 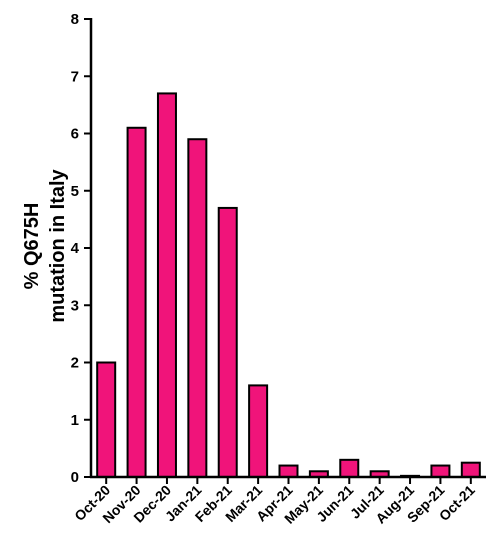 What do you see at coordinates (82, 248) in the screenshot?
I see `y-axis: 0 1 2 3 4 5 6 7 8` at bounding box center [82, 248].